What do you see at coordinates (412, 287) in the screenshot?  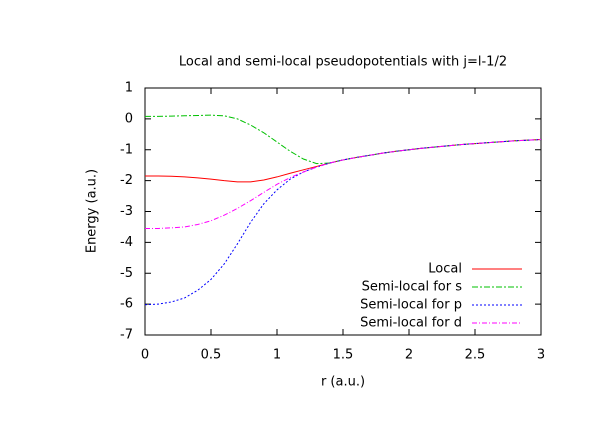 I see `legend-label: Semi-local for s` at bounding box center [412, 287].